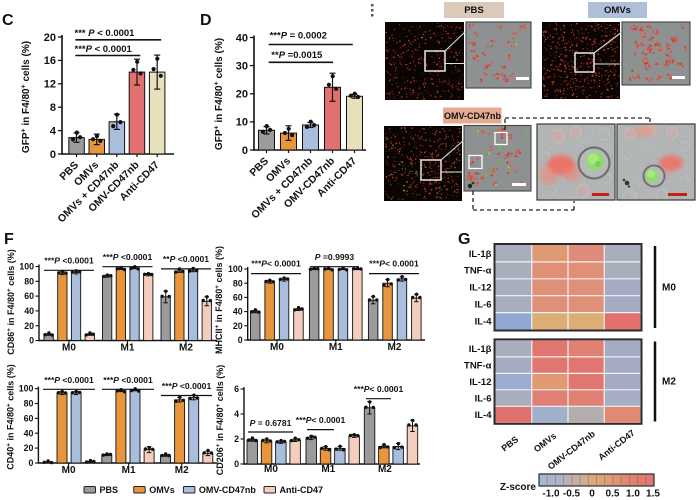 The image size is (700, 500). What do you see at coordinates (186, 259) in the screenshot?
I see `svg-text: **P <0.0001` at bounding box center [186, 259].